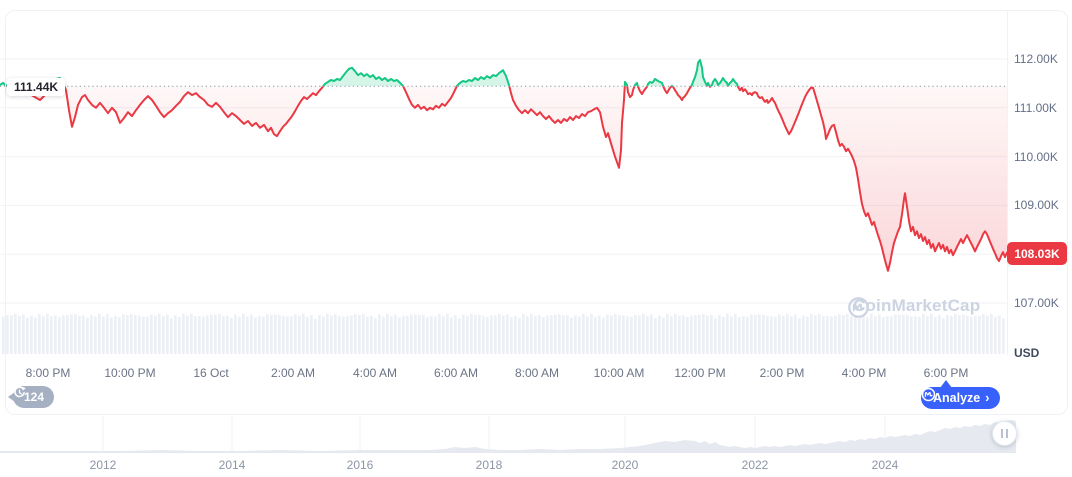  What do you see at coordinates (700, 373) in the screenshot?
I see `x-tick-label: 12:00 PM` at bounding box center [700, 373].